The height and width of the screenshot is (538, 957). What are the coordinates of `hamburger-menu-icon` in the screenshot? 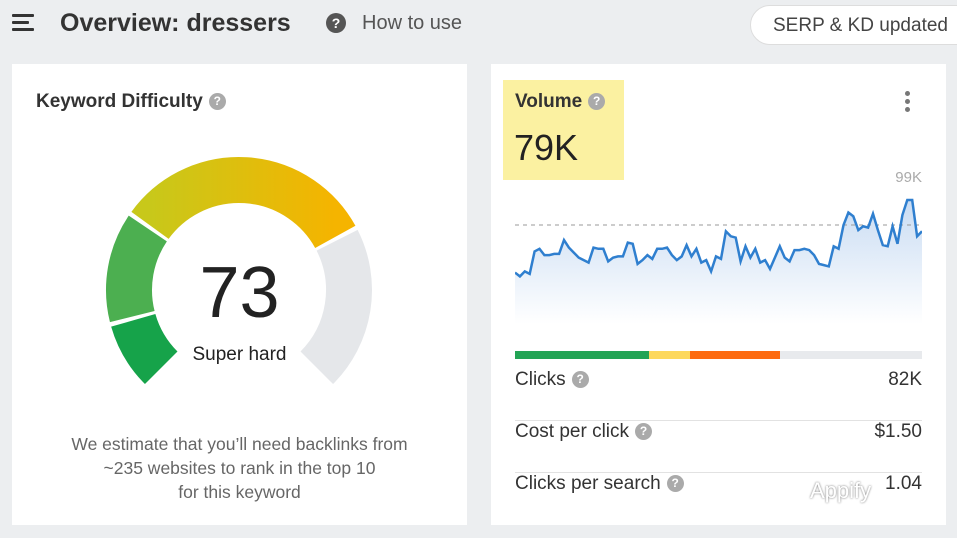 It's located at (23, 23).